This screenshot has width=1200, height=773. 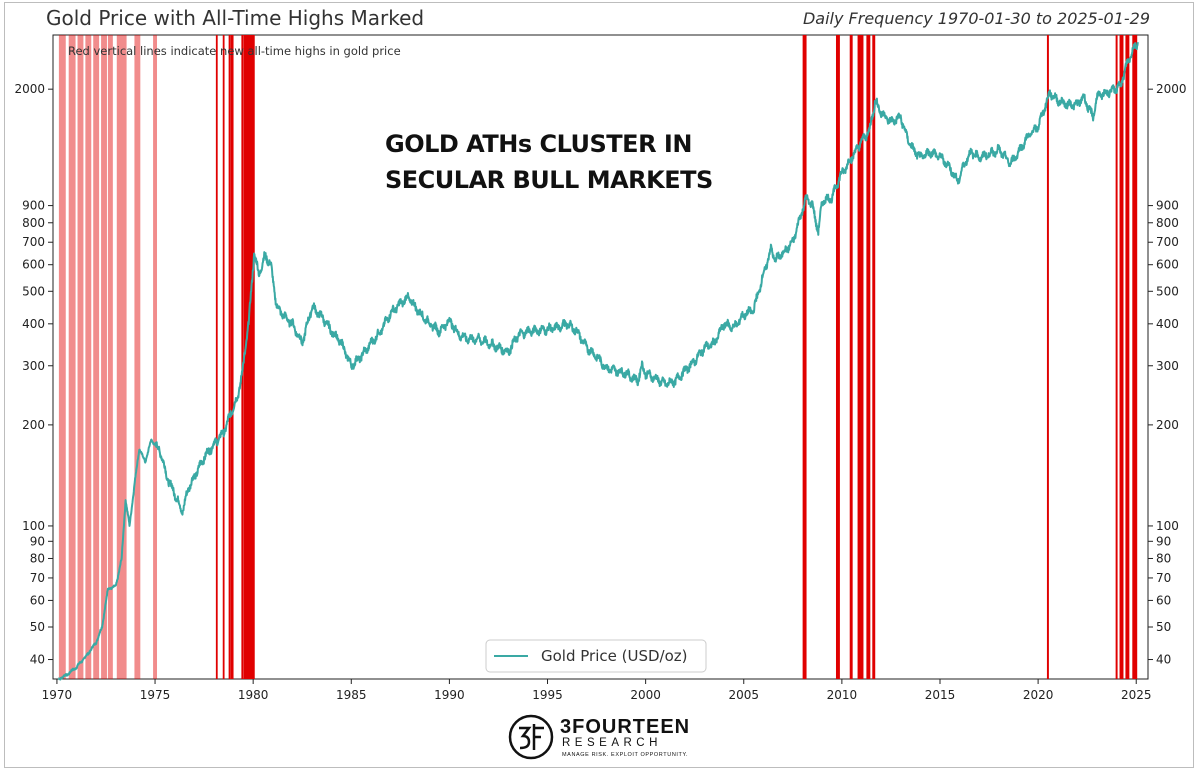 I want to click on y-tick-label-left: 700, so click(x=33, y=242).